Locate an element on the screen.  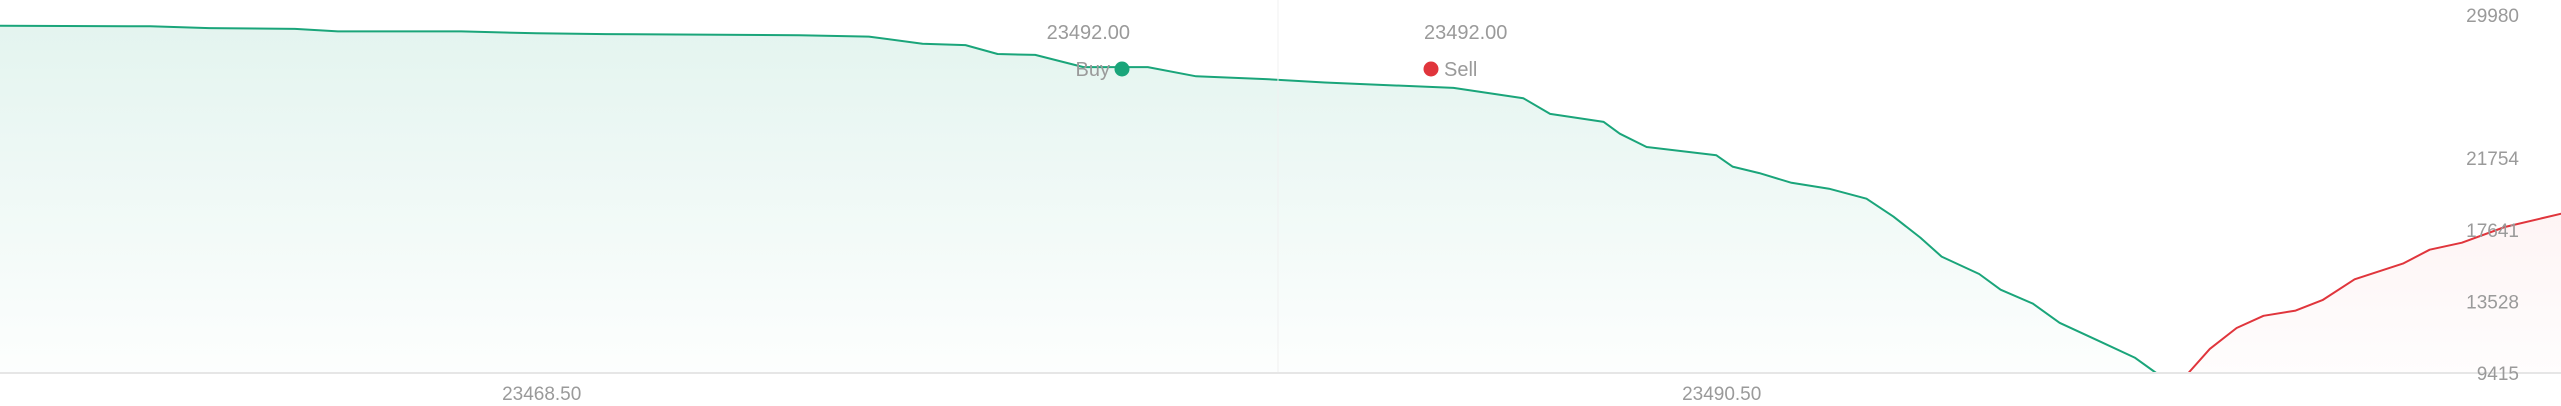
legend-sell-dot is located at coordinates (1431, 69).